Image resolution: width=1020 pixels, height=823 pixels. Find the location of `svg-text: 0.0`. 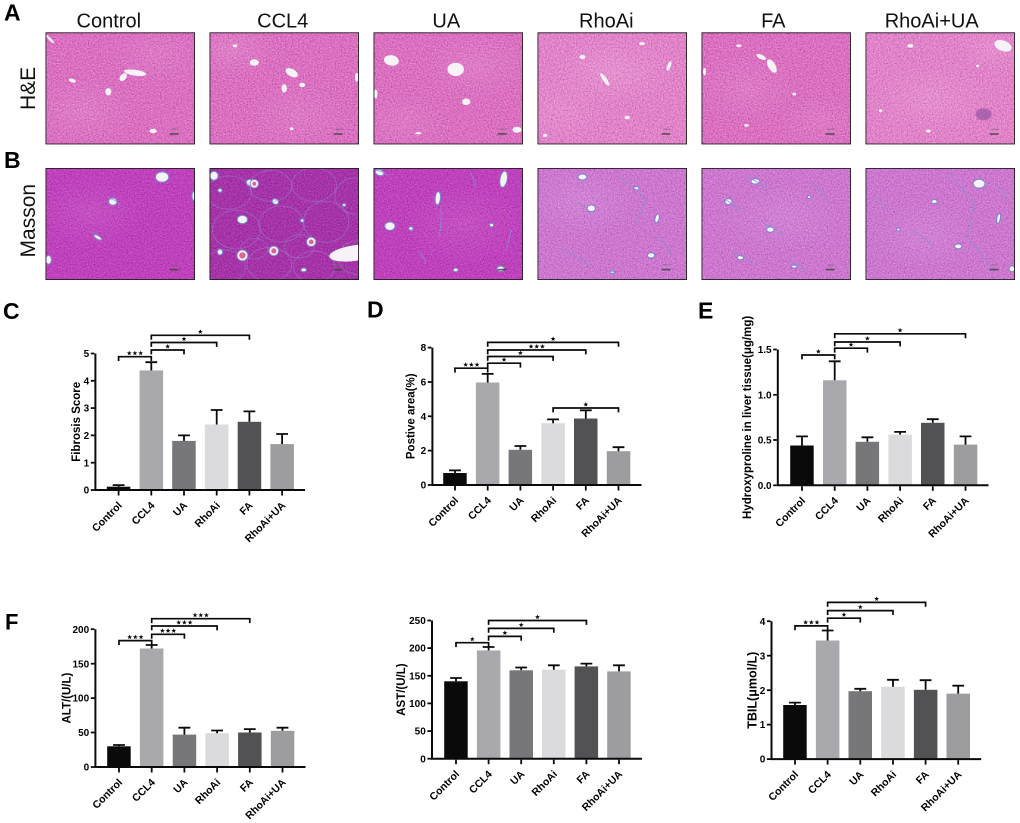

svg-text: 0.0 is located at coordinates (765, 486).